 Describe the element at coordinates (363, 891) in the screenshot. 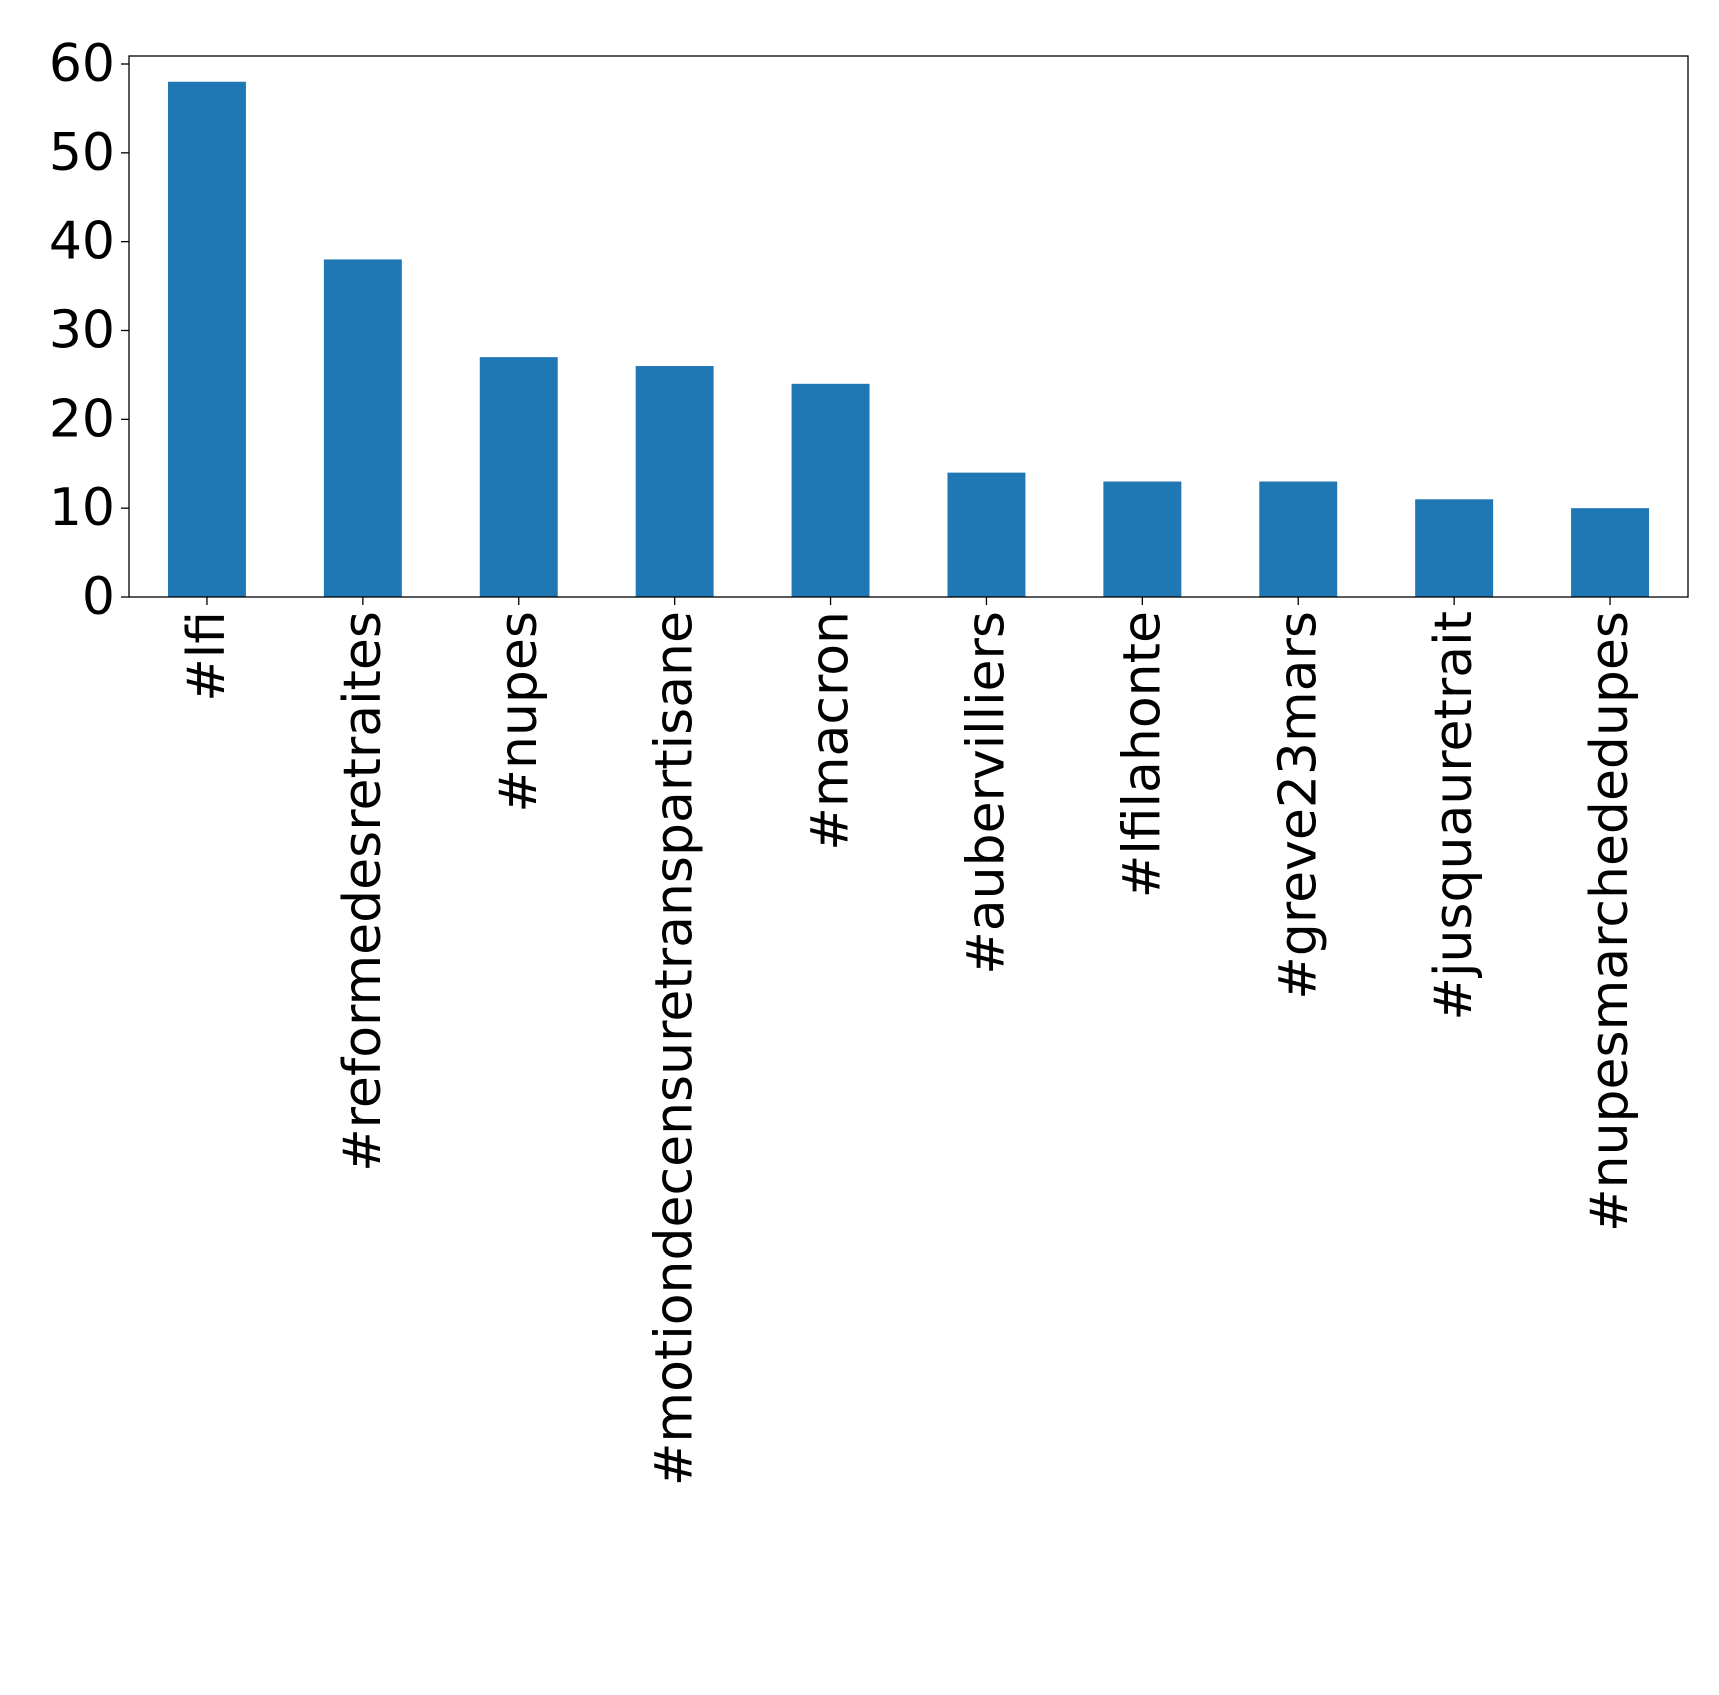

I see `x-tick-label-1: #reformedesretraites` at that location.